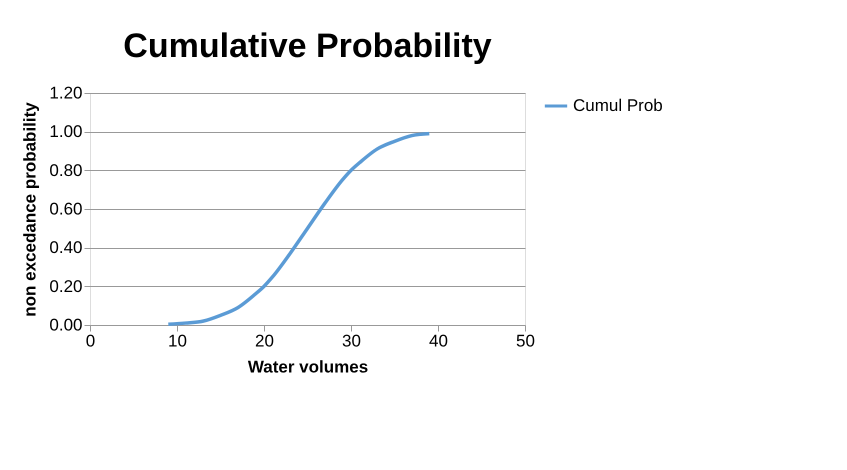 Image resolution: width=847 pixels, height=470 pixels. Describe the element at coordinates (307, 46) in the screenshot. I see `chart-title: Cumulative Probability` at that location.